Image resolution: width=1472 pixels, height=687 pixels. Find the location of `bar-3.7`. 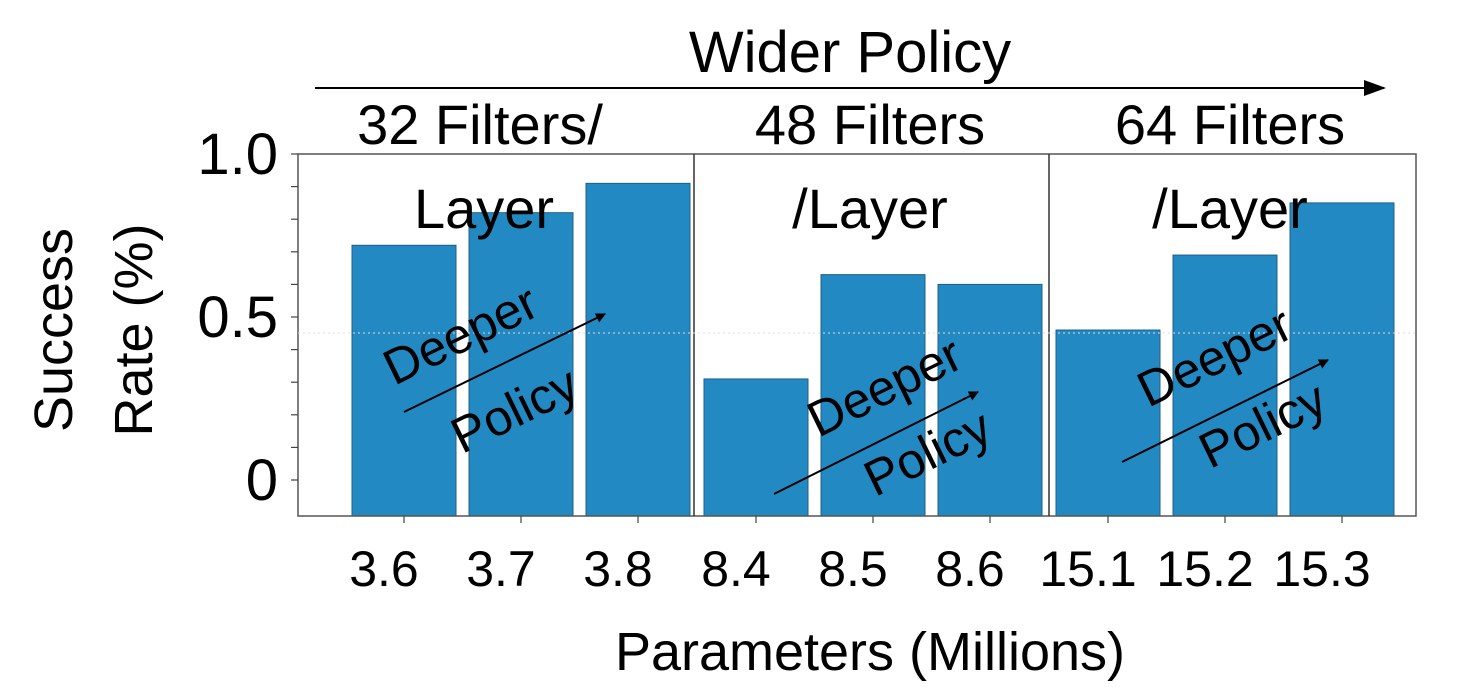

bar-3.7 is located at coordinates (521, 364).